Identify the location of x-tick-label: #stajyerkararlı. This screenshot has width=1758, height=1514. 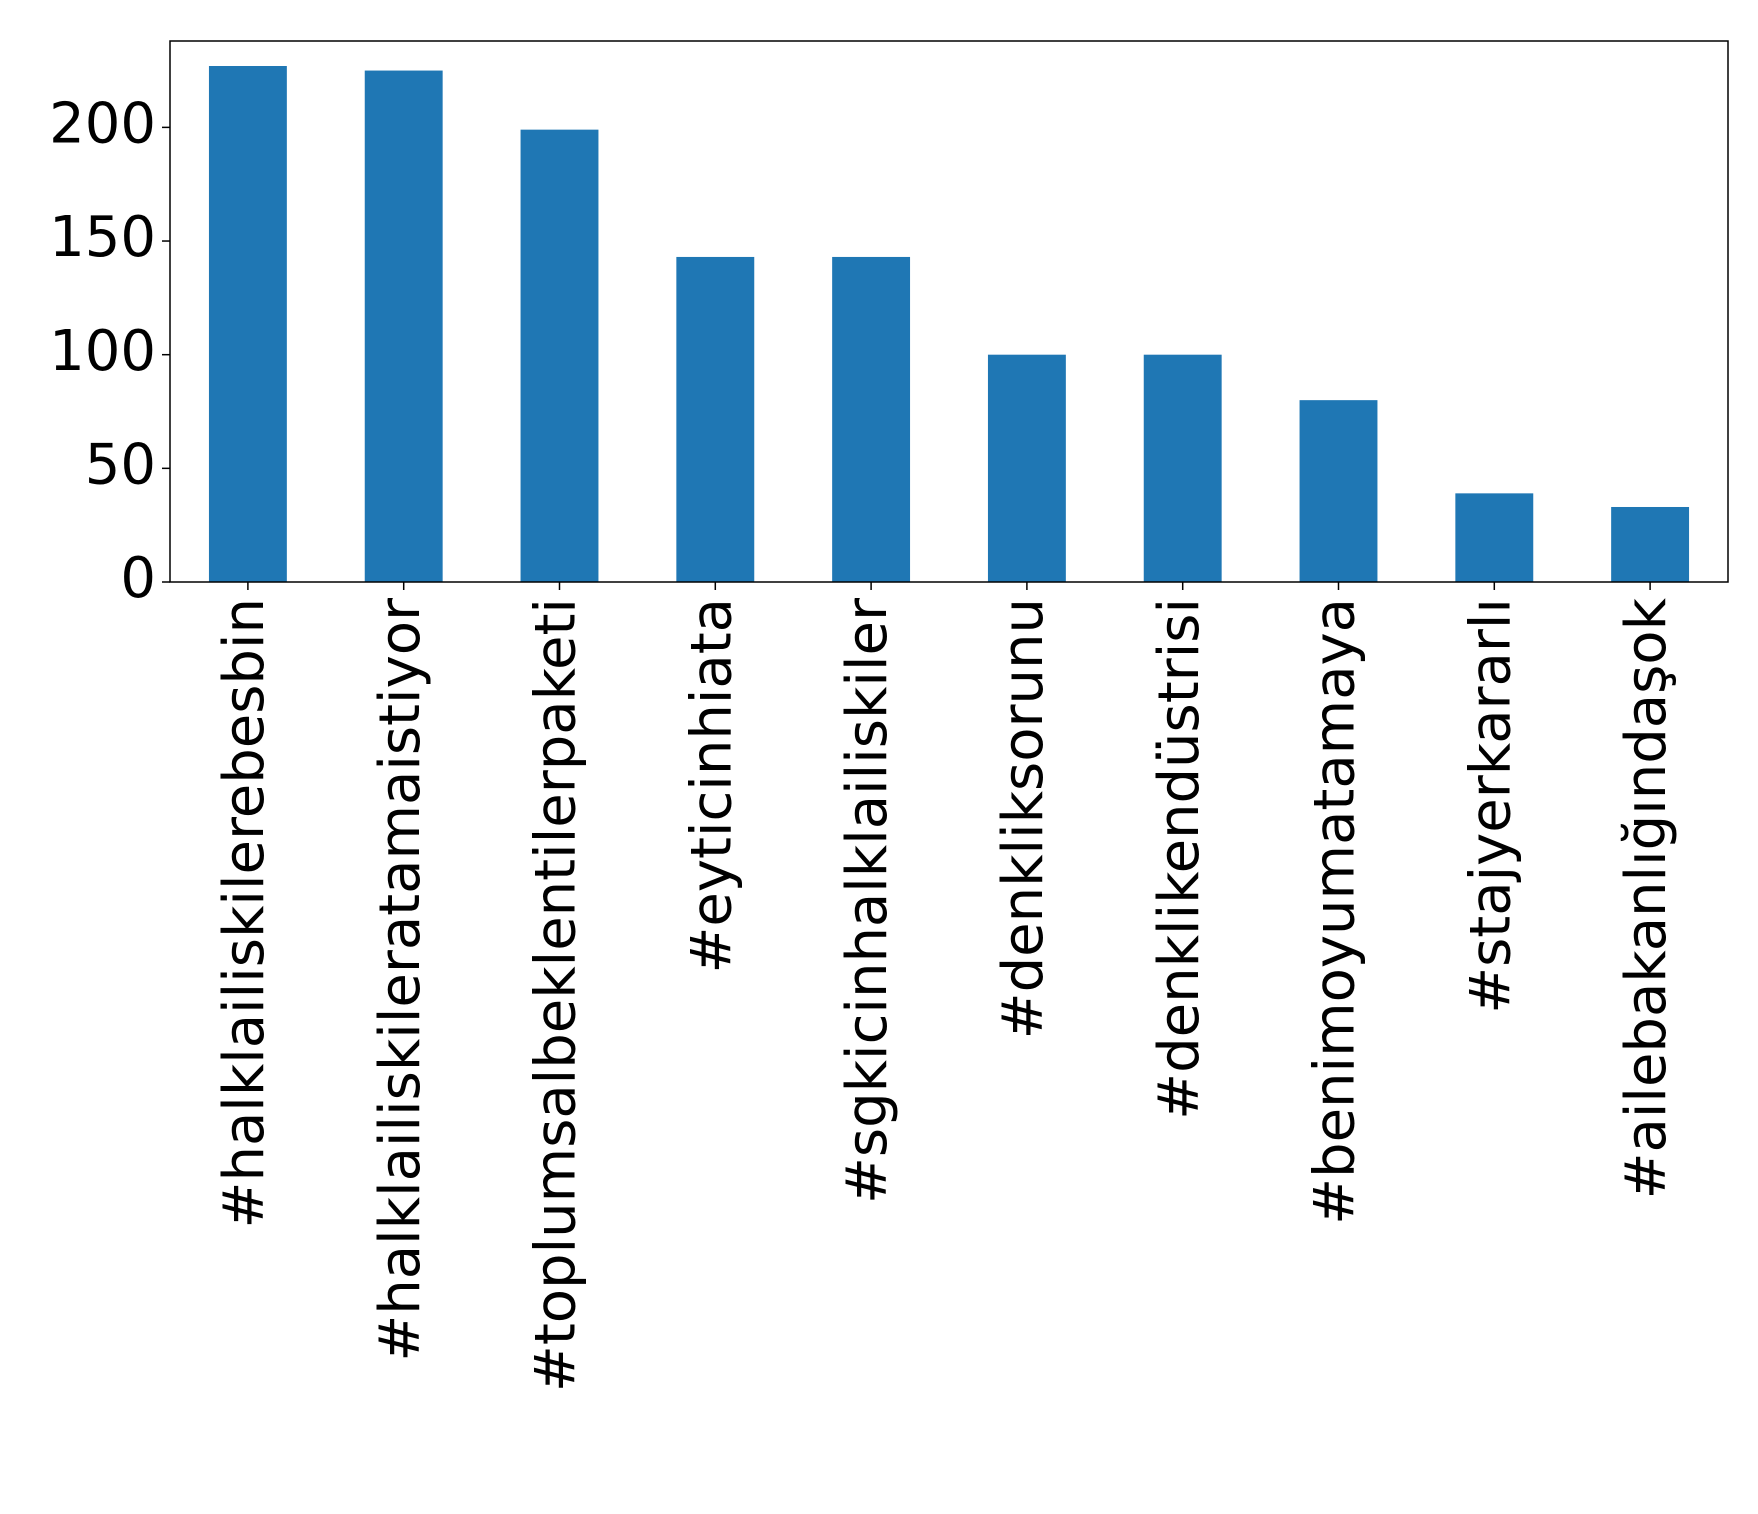
(1490, 806).